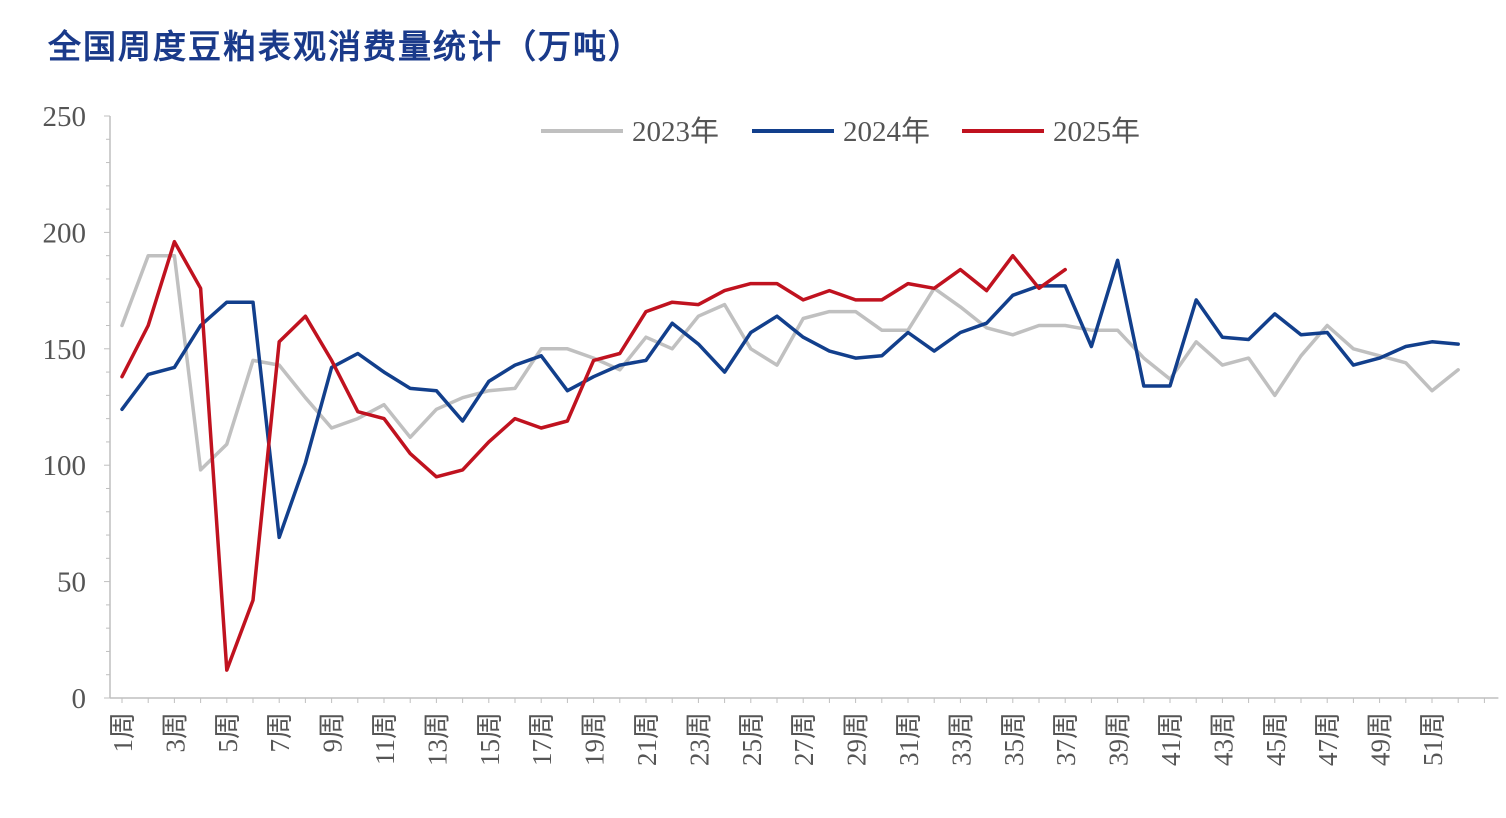 This screenshot has height=818, width=1506. What do you see at coordinates (1328, 739) in the screenshot?
I see `x-tick-label: 47周` at bounding box center [1328, 739].